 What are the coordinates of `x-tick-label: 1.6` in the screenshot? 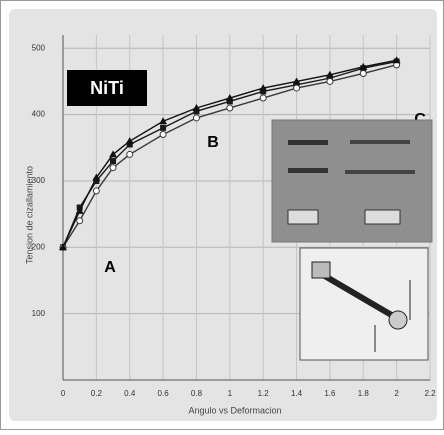 It's located at (330, 393).